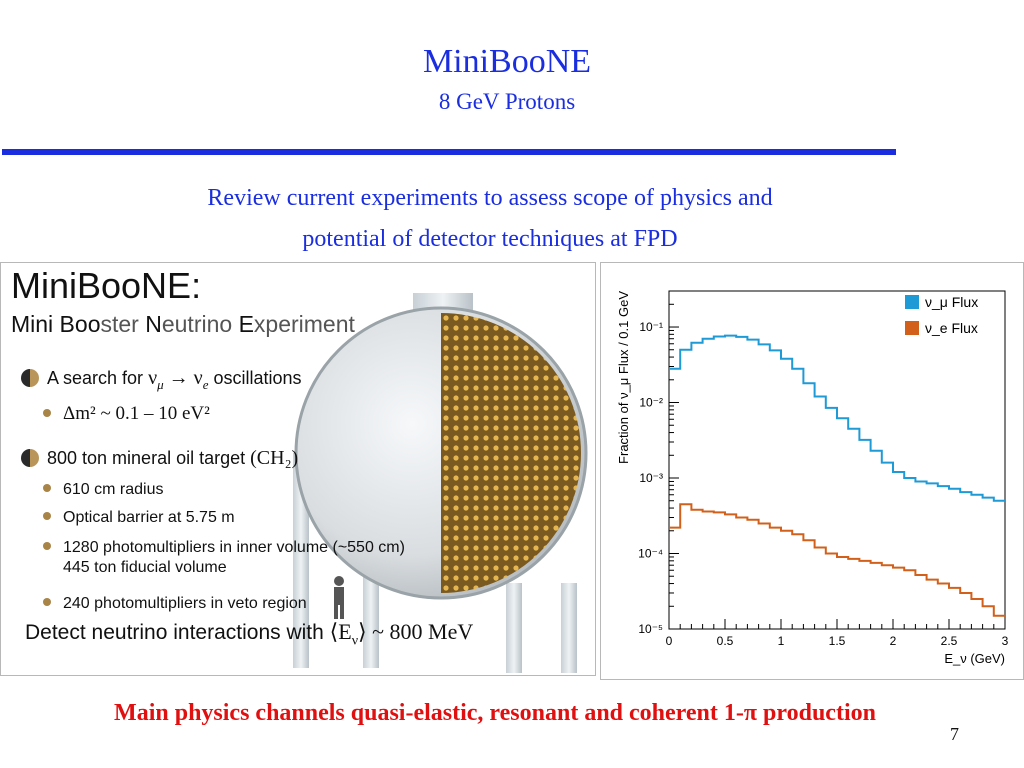 The image size is (1024, 768). What do you see at coordinates (145, 567) in the screenshot?
I see `list-item-continued: 445 ton fiducial volume` at bounding box center [145, 567].